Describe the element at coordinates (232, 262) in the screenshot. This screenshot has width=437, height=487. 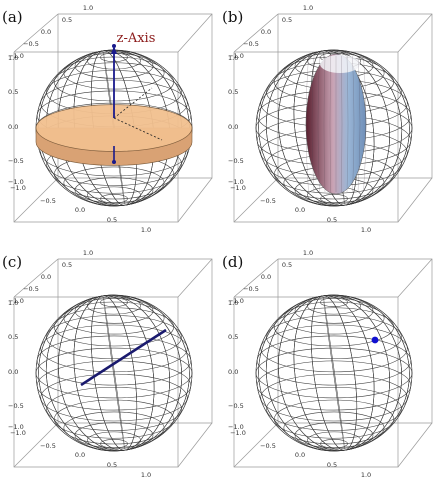
I see `panel-label: (d)` at that location.